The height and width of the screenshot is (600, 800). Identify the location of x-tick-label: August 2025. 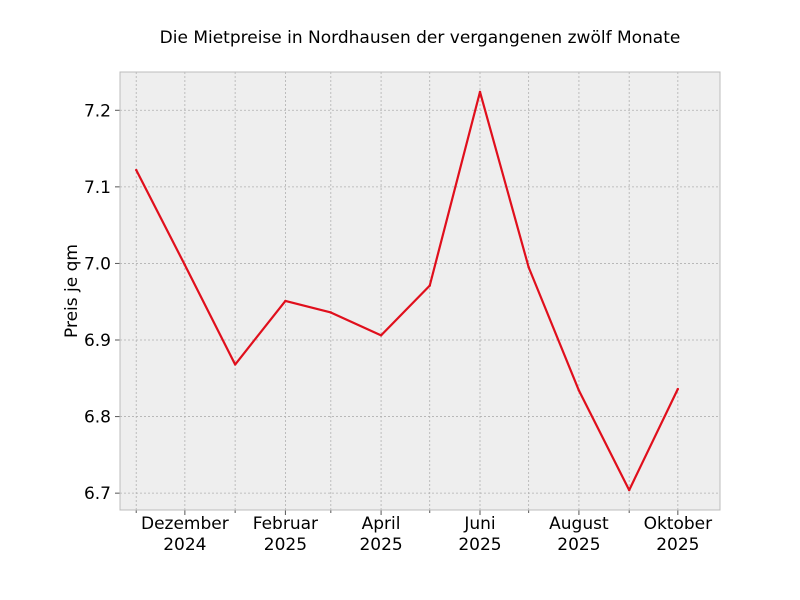
(579, 534).